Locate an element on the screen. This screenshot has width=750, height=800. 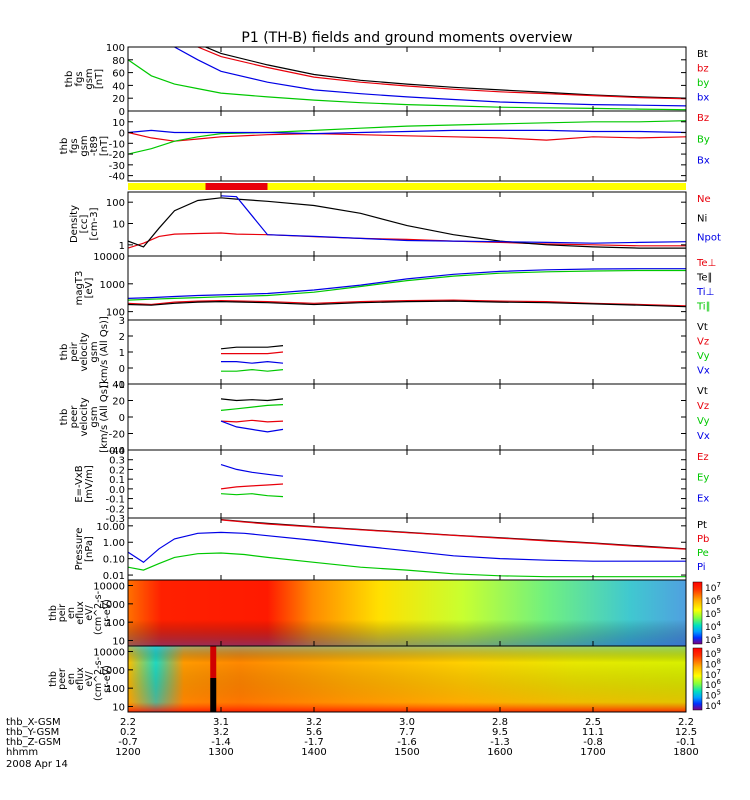
y-axis-label: velocity is located at coordinates (84, 416).